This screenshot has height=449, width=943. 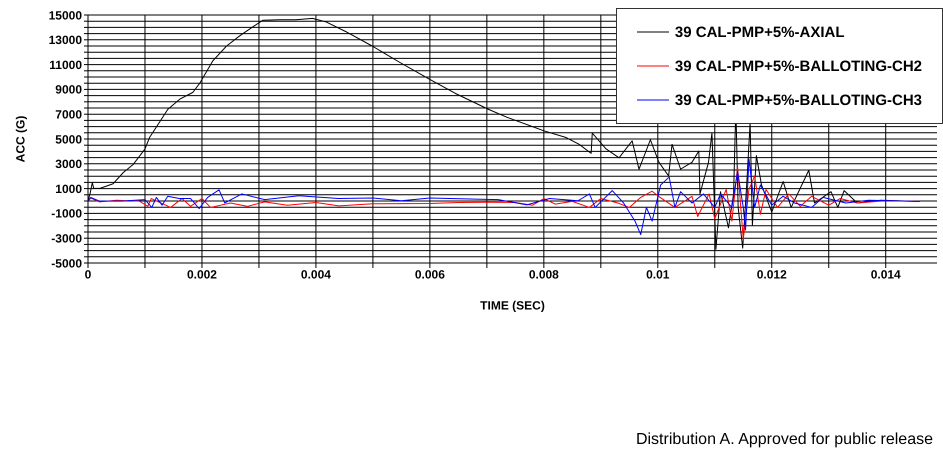 What do you see at coordinates (66, 213) in the screenshot?
I see `y-tick-label: -1000` at bounding box center [66, 213].